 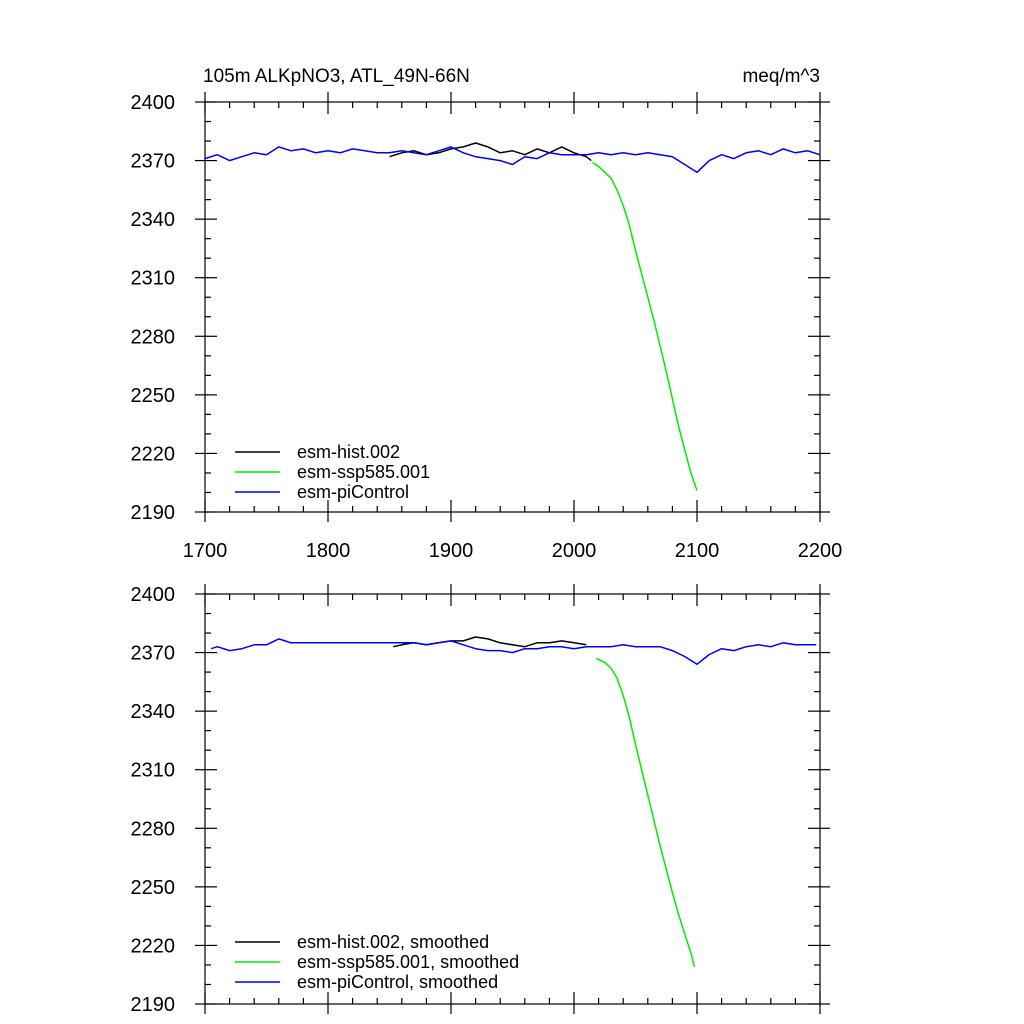 What do you see at coordinates (353, 492) in the screenshot?
I see `legend-label: esm-piControl` at bounding box center [353, 492].